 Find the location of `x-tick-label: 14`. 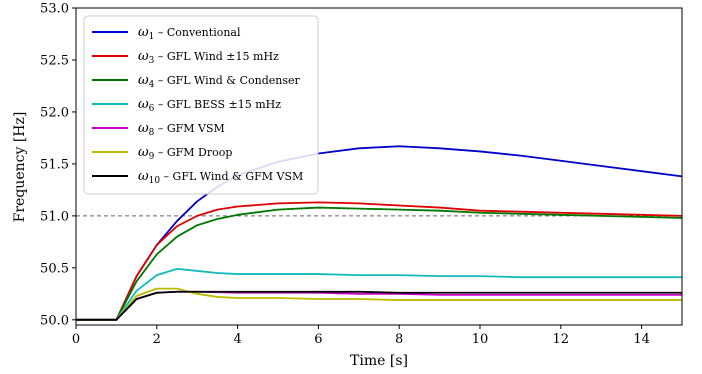

x-tick-label: 14 is located at coordinates (641, 339).